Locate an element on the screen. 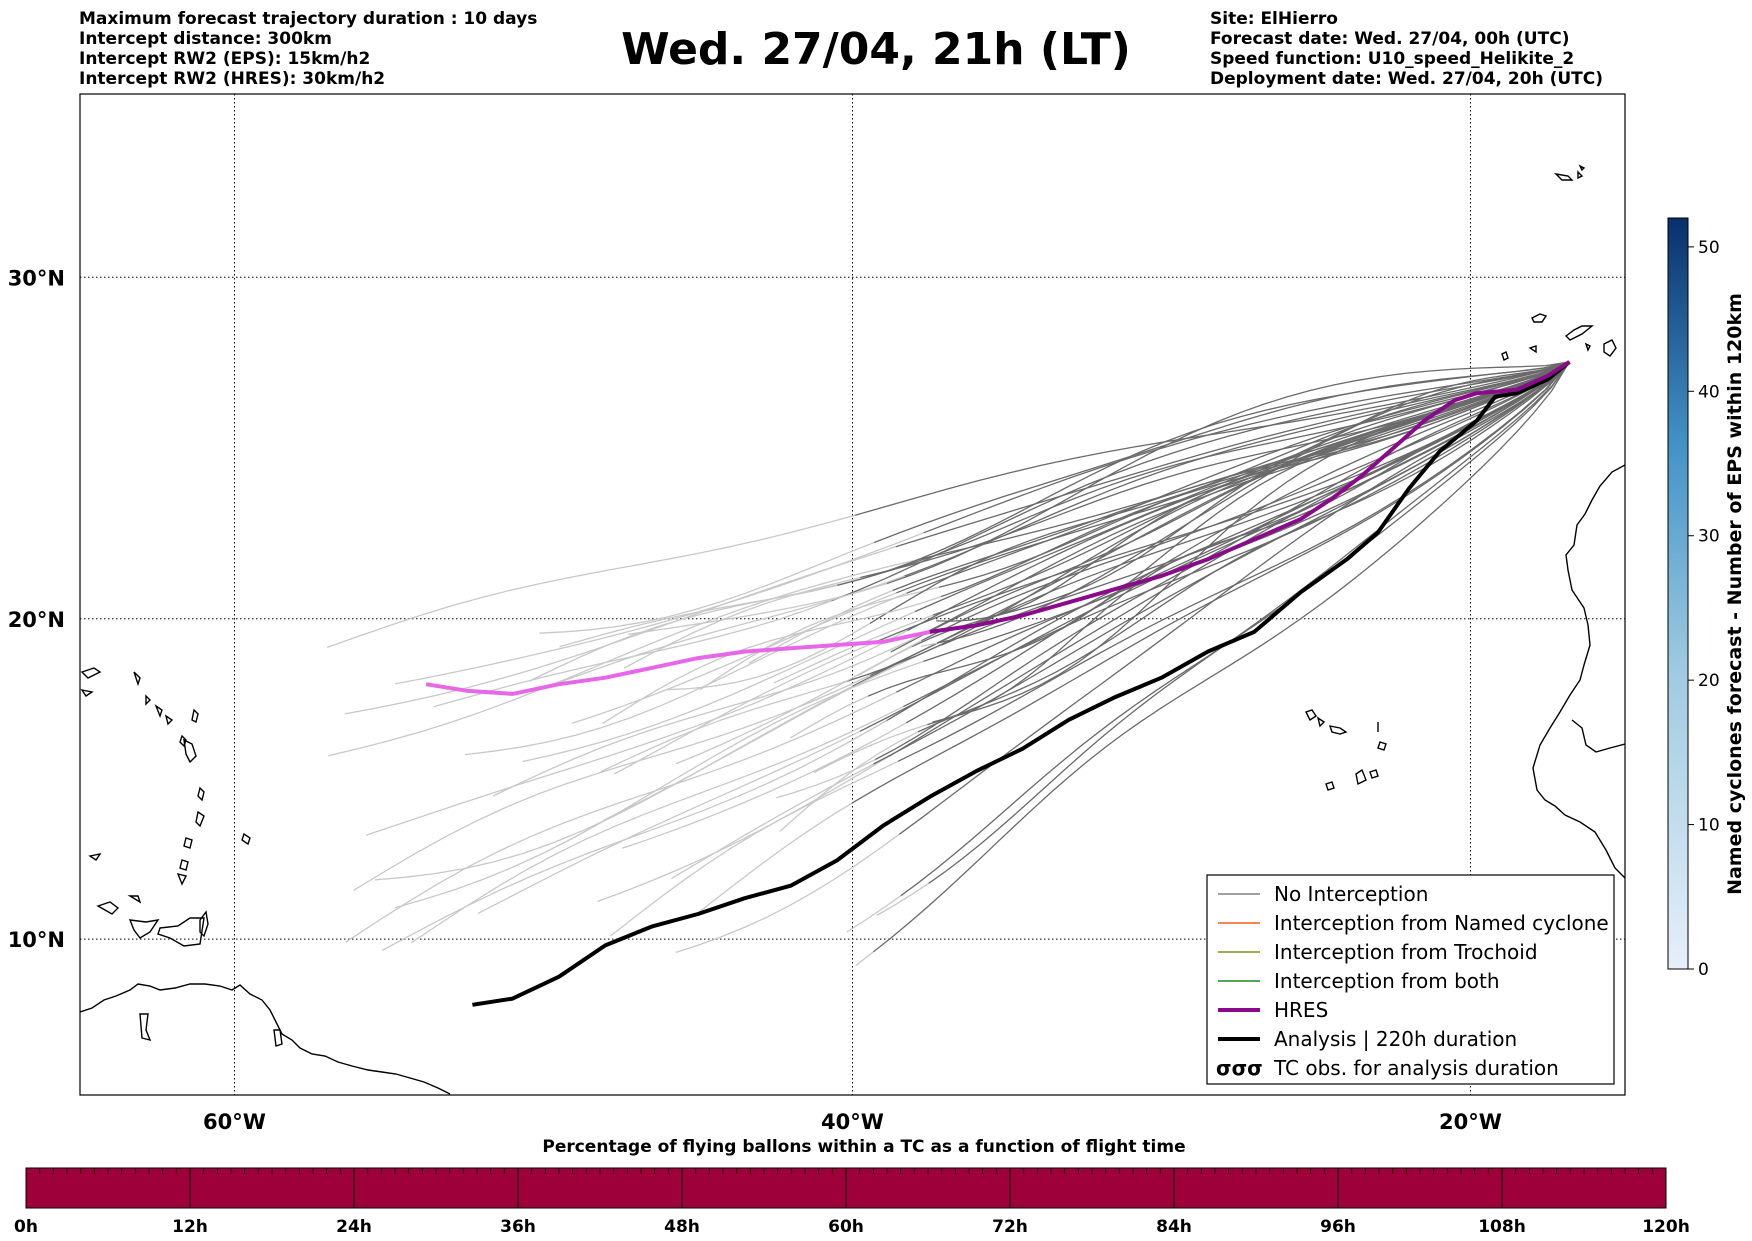  time-bar-tick-label: 72h is located at coordinates (1010, 1227).